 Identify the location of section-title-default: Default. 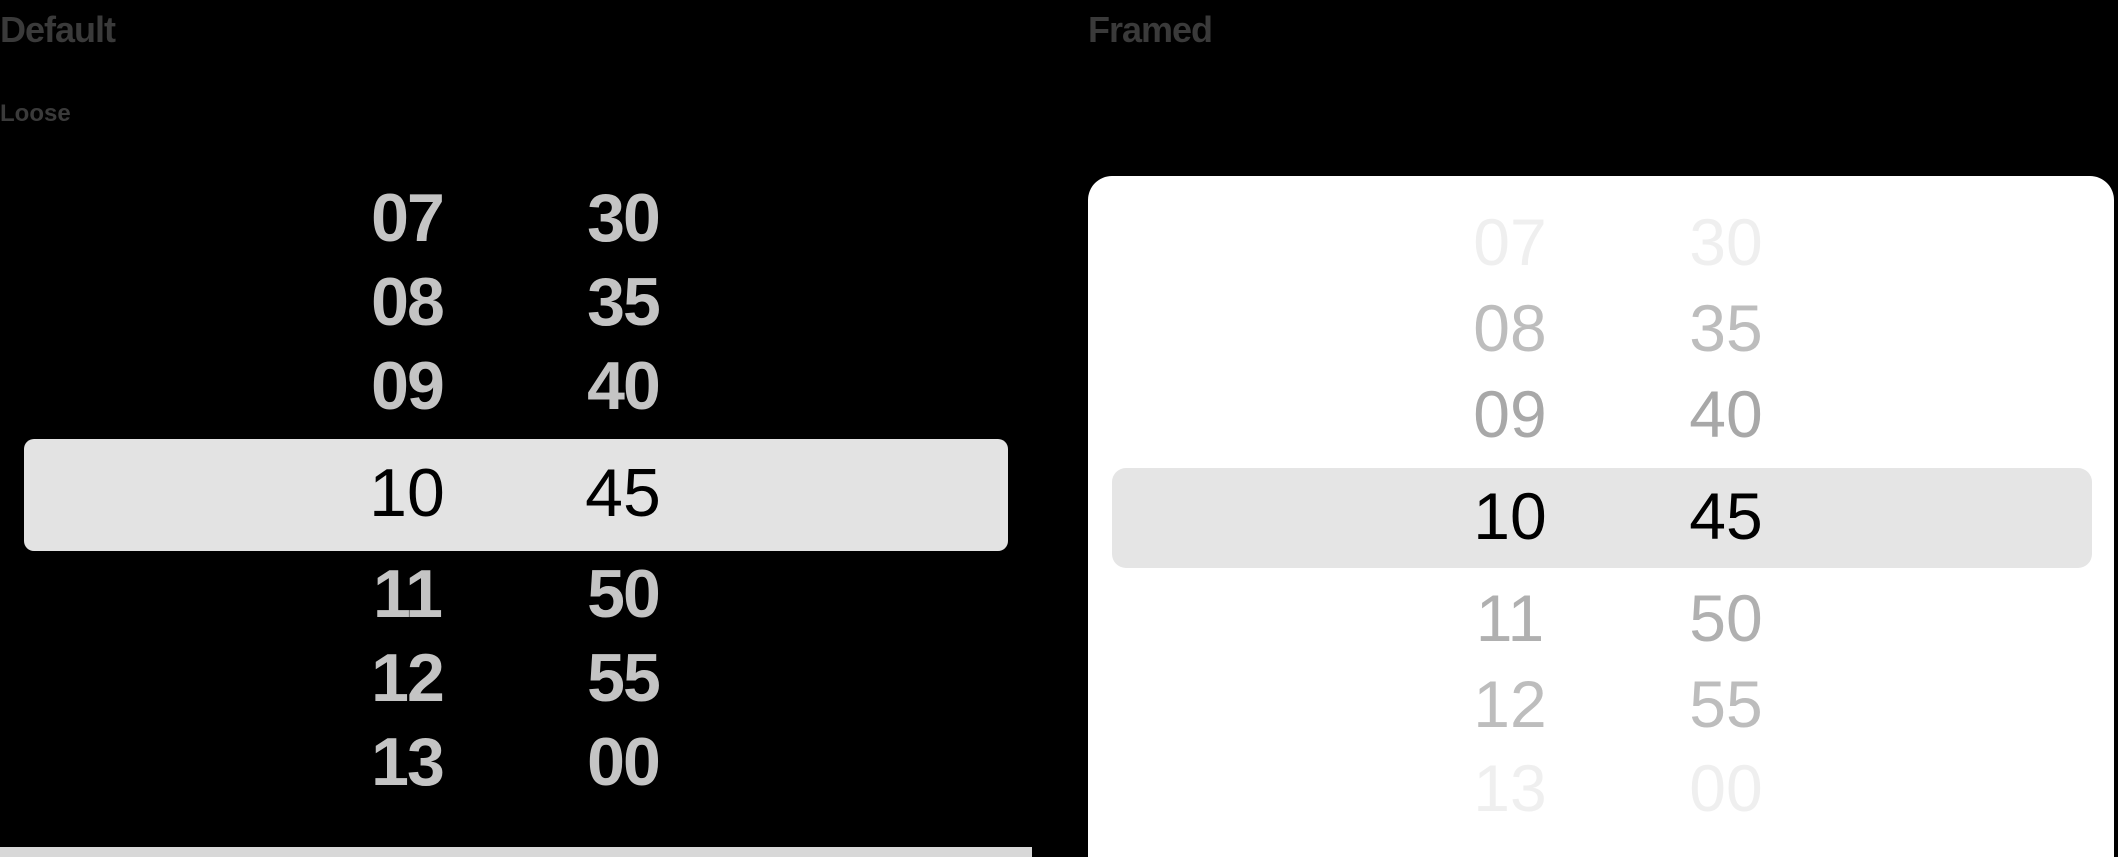
(58, 29).